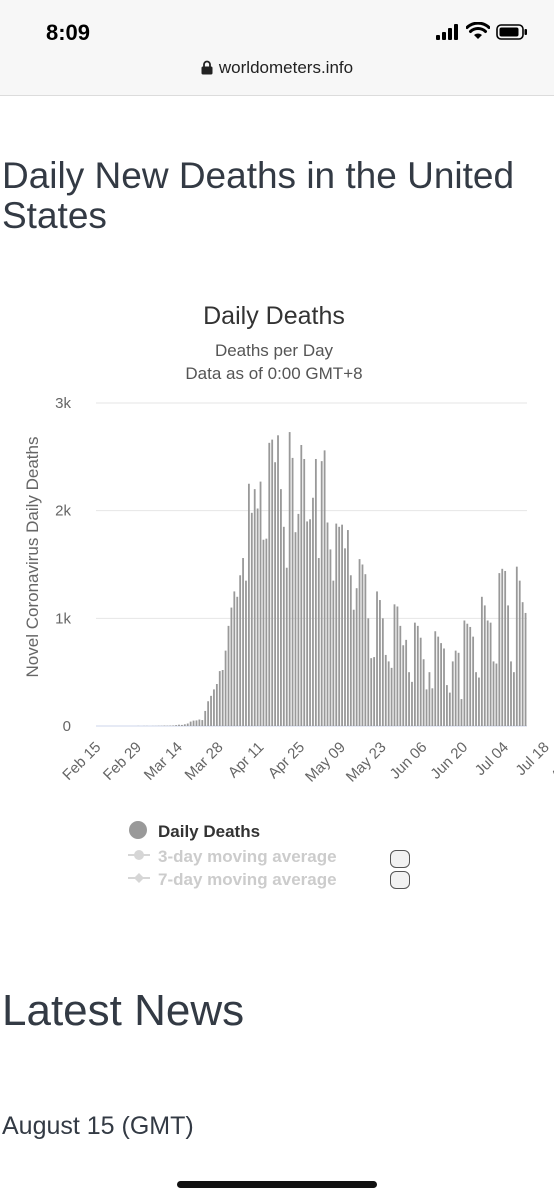 This screenshot has height=1200, width=554. What do you see at coordinates (400, 859) in the screenshot?
I see `toggle-3day-average` at bounding box center [400, 859].